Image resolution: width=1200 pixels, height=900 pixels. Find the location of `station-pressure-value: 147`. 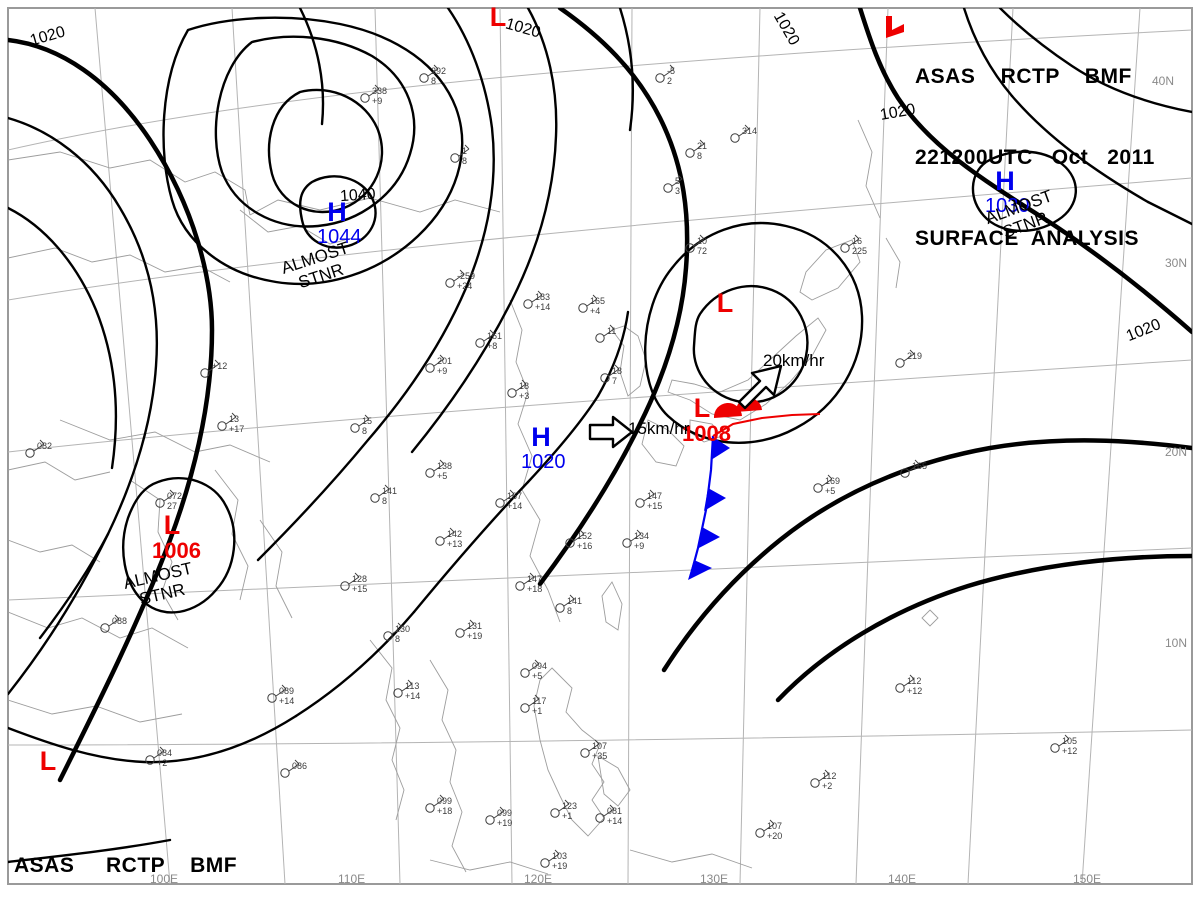

station-pressure-value: 147 is located at coordinates (655, 496).